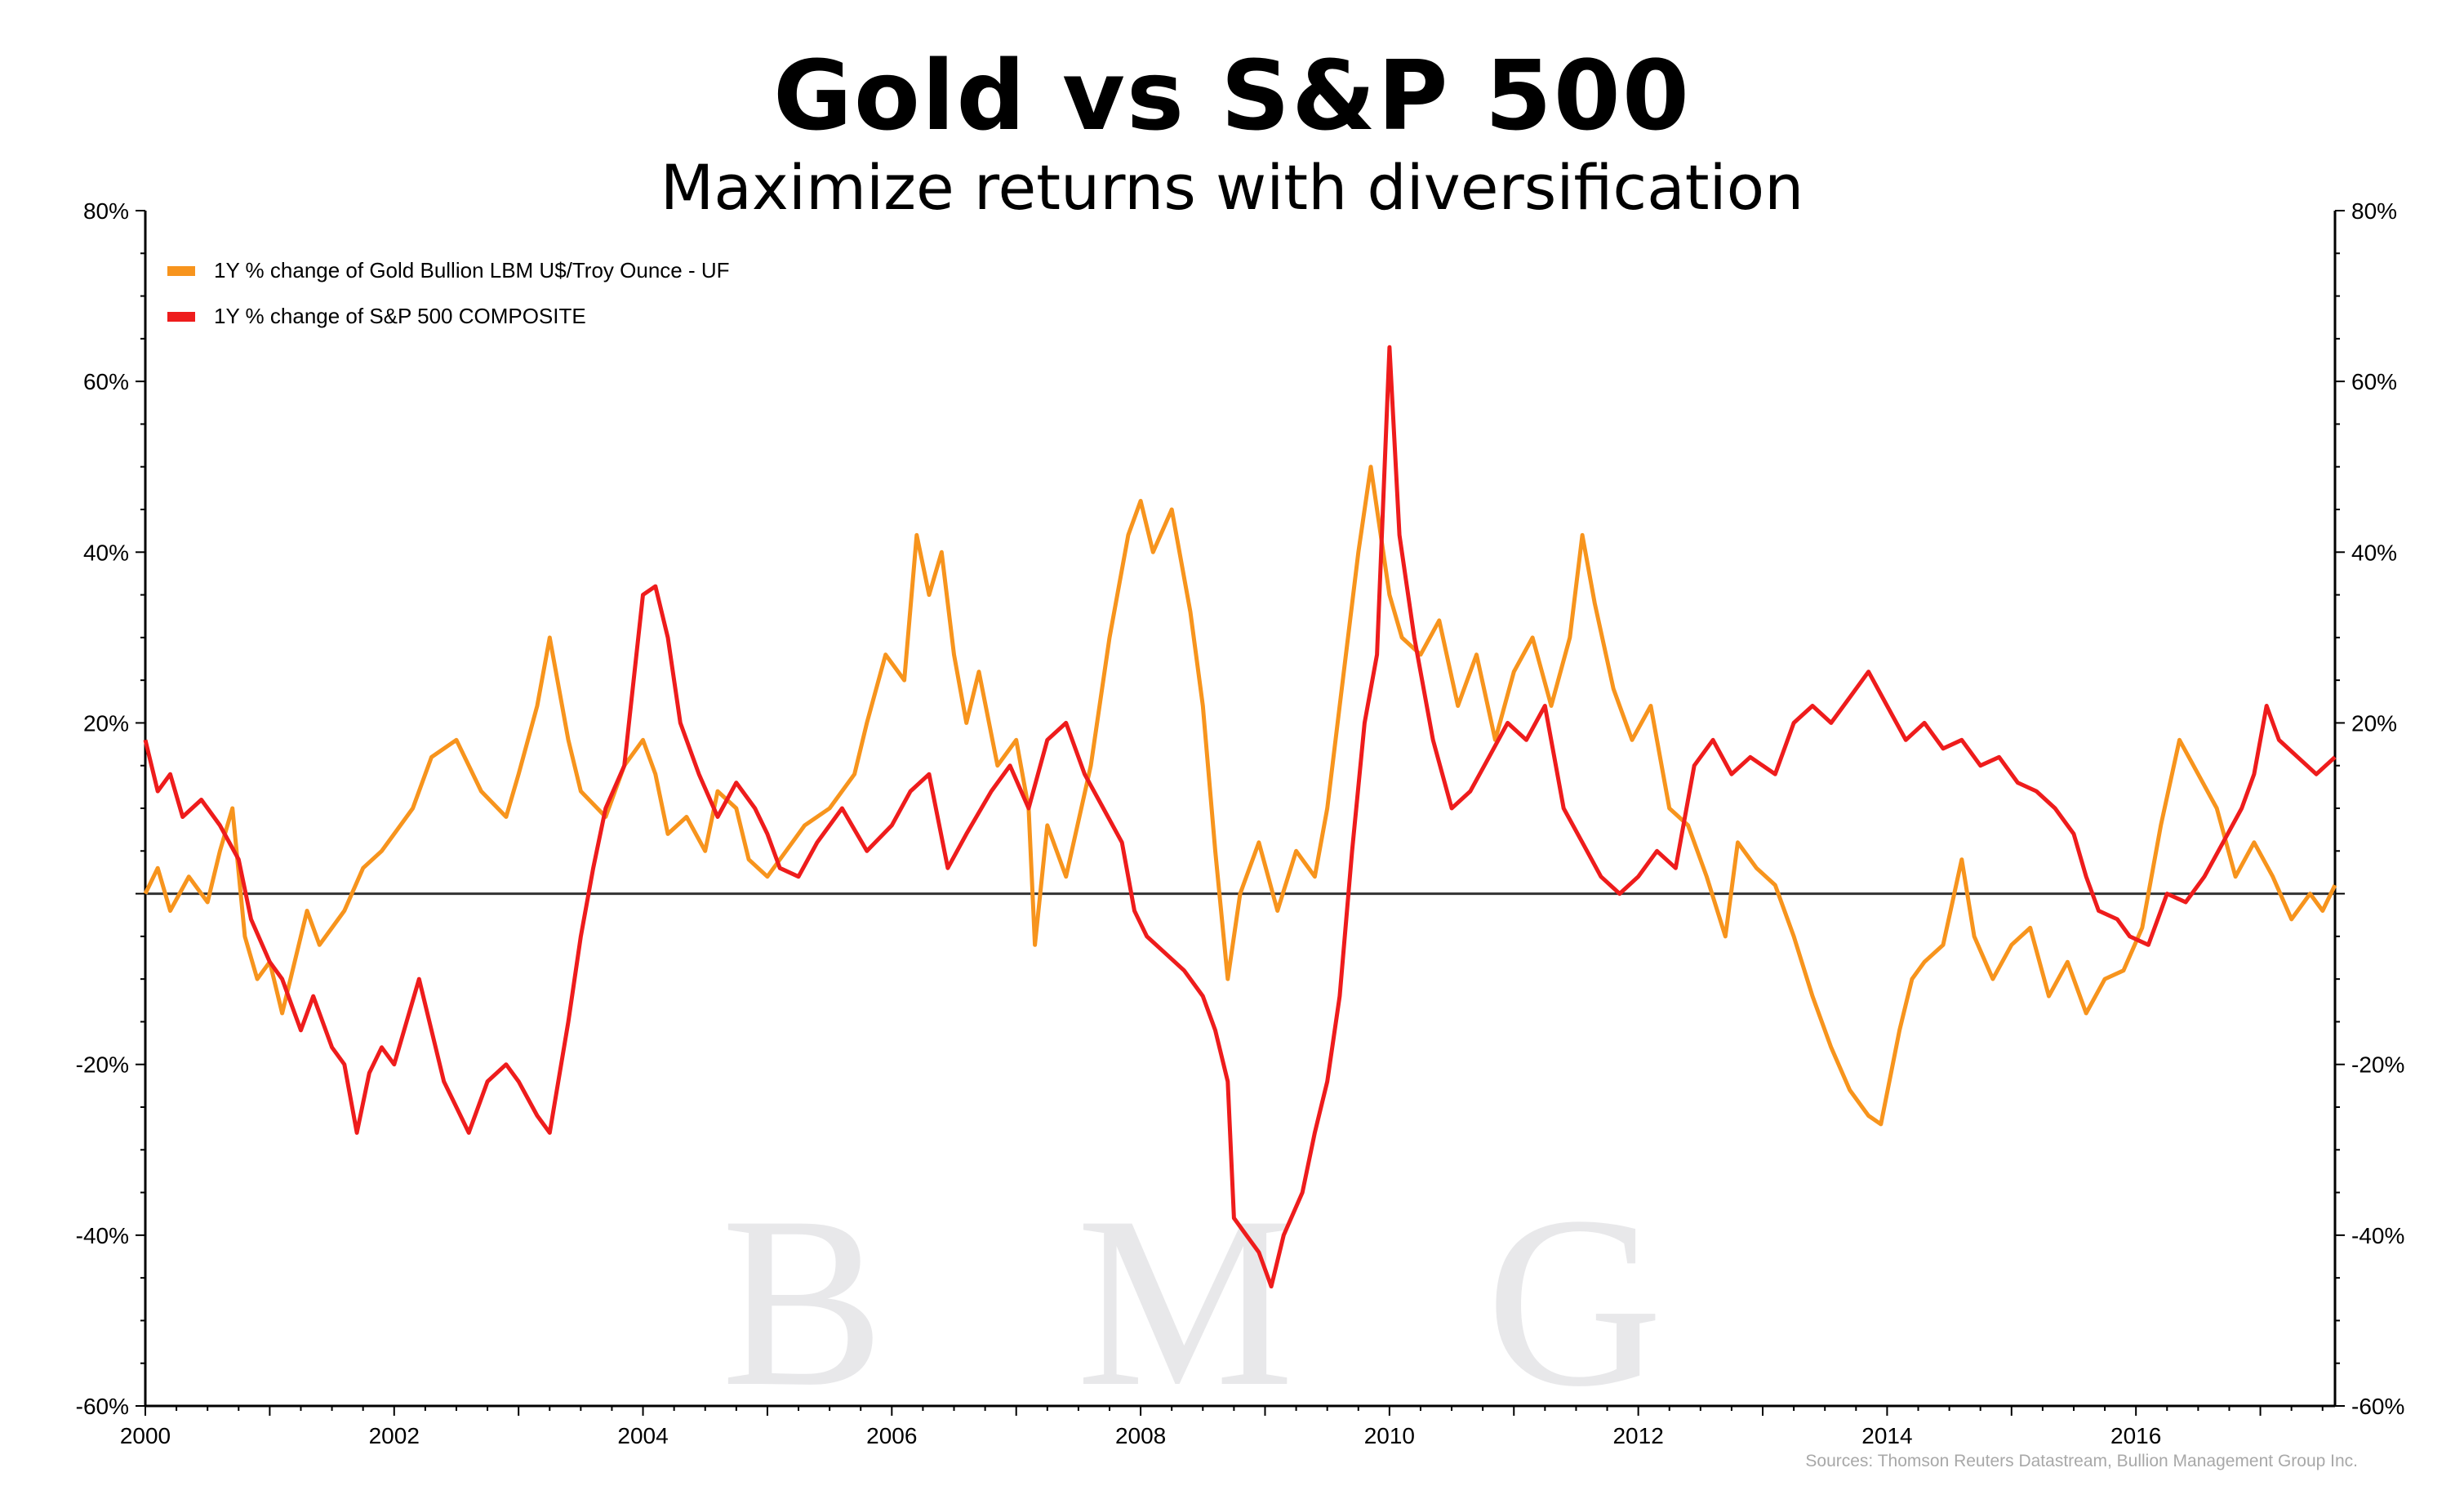 The width and height of the screenshot is (2464, 1508). I want to click on x-tick-label: 2002, so click(394, 1435).